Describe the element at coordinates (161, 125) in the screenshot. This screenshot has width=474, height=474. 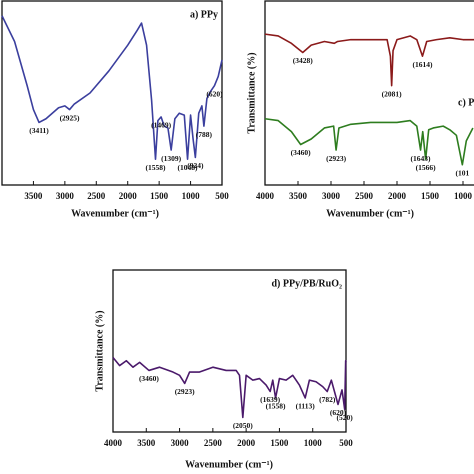
I see `peak-label: (1469)` at that location.